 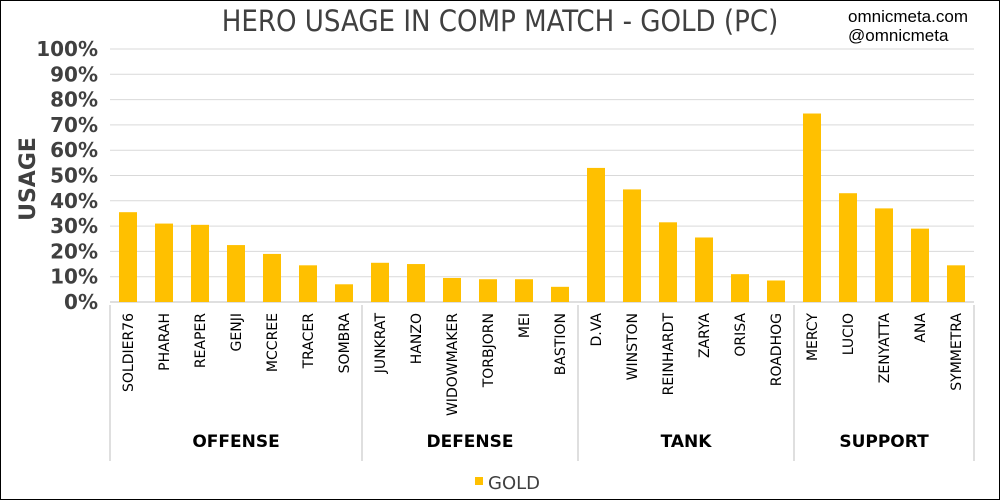 I want to click on category-label: REAPER, so click(x=201, y=340).